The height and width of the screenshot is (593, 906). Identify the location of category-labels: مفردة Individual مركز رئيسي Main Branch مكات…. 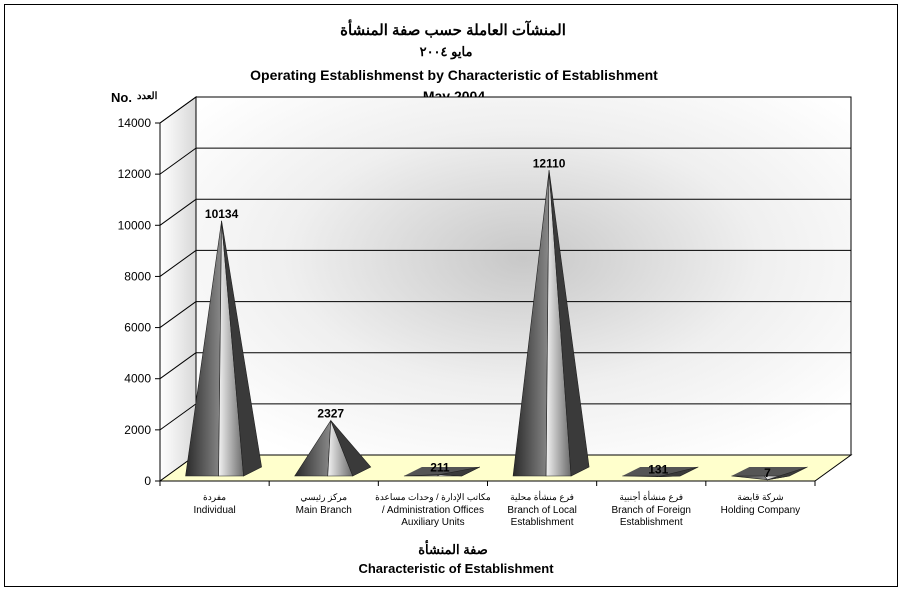
(496, 509).